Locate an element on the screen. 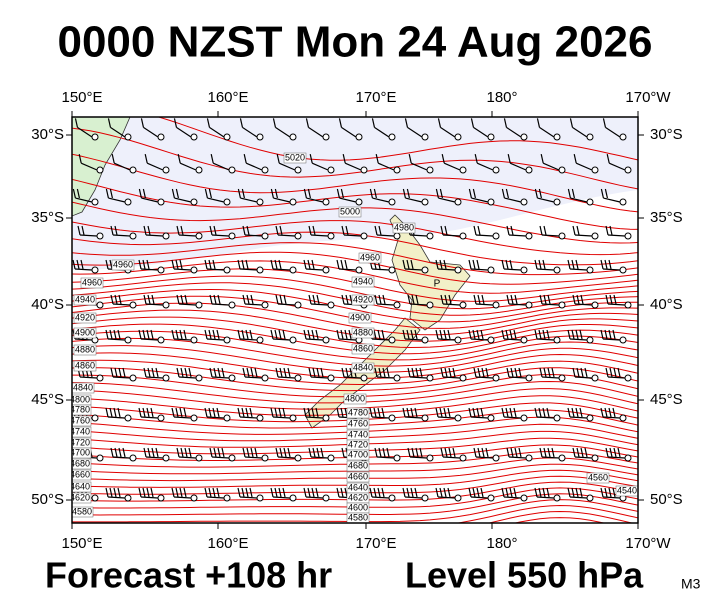 The width and height of the screenshot is (711, 600). contour-label: 4780 is located at coordinates (80, 409).